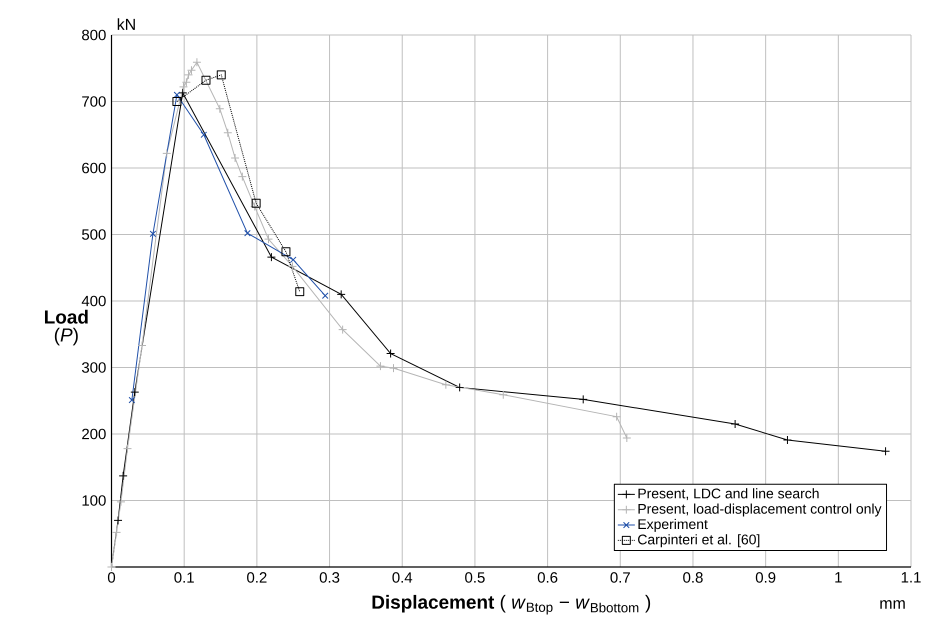 The width and height of the screenshot is (926, 643). What do you see at coordinates (112, 577) in the screenshot?
I see `x-tick-label: 0` at bounding box center [112, 577].